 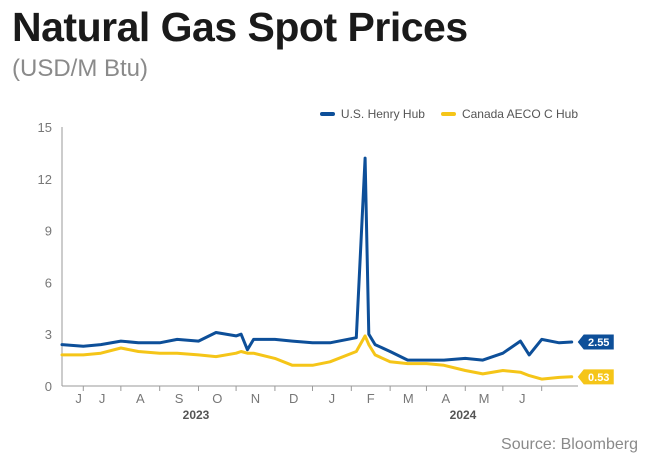 I want to click on y-tick-label: 0, so click(x=48, y=386).